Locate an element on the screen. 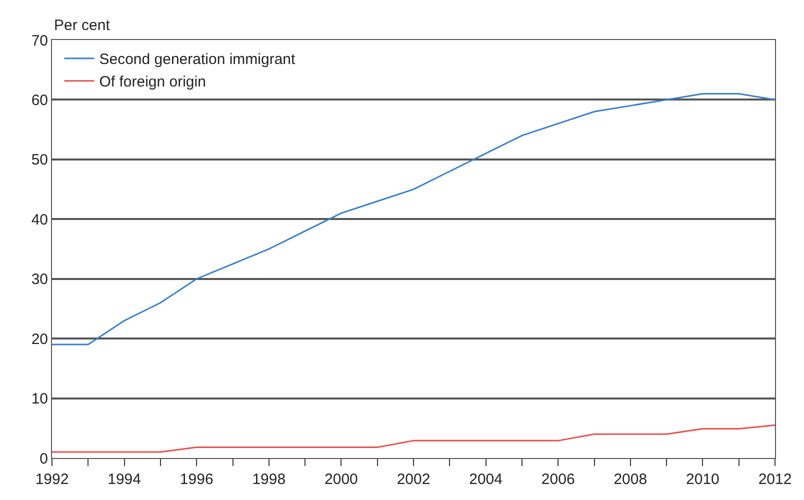 This screenshot has width=804, height=500. x-tick-label: 2006 is located at coordinates (558, 479).